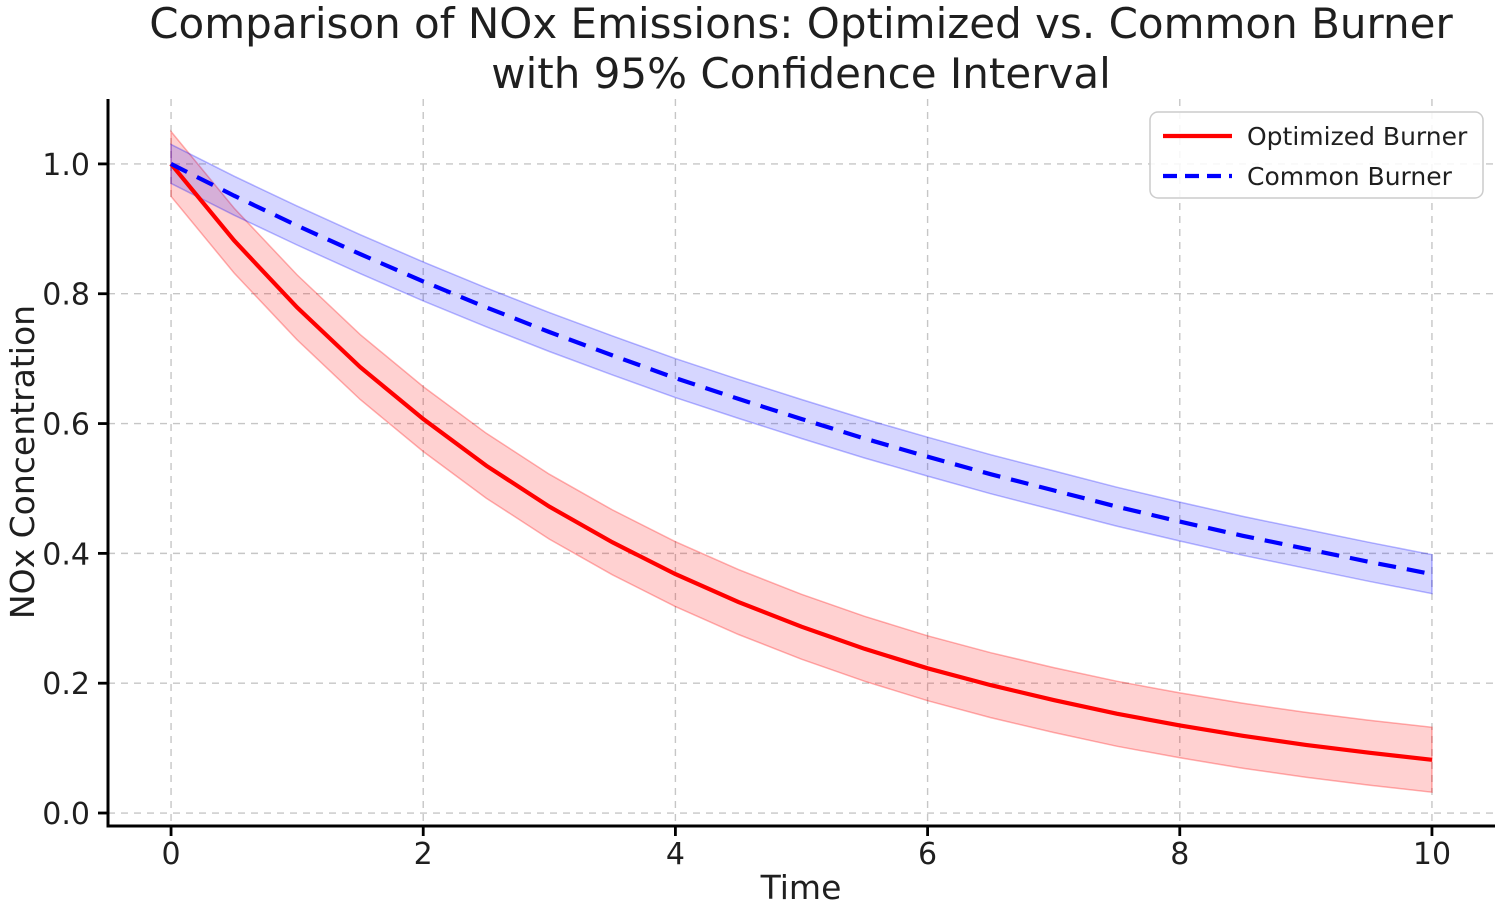  I want to click on y-tick-label: 0.8, so click(66, 295).